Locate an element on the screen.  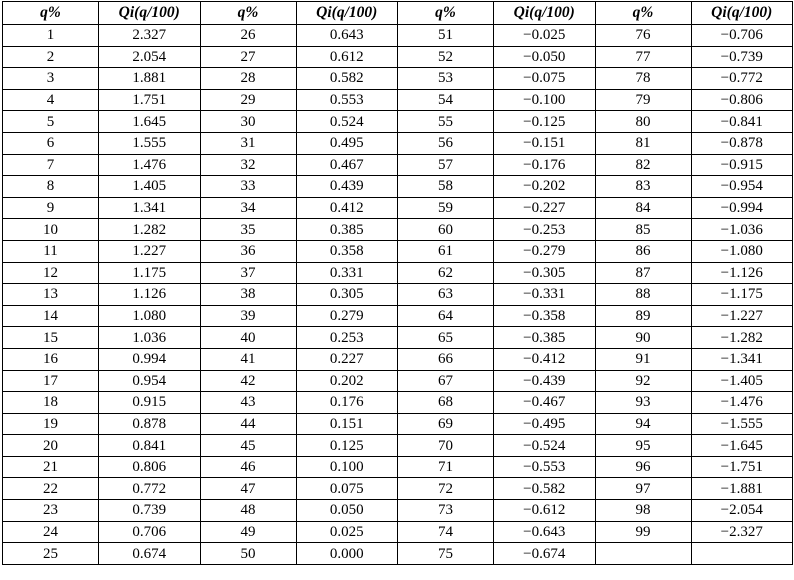
quantile-value-cell: −0.305 is located at coordinates (544, 273).